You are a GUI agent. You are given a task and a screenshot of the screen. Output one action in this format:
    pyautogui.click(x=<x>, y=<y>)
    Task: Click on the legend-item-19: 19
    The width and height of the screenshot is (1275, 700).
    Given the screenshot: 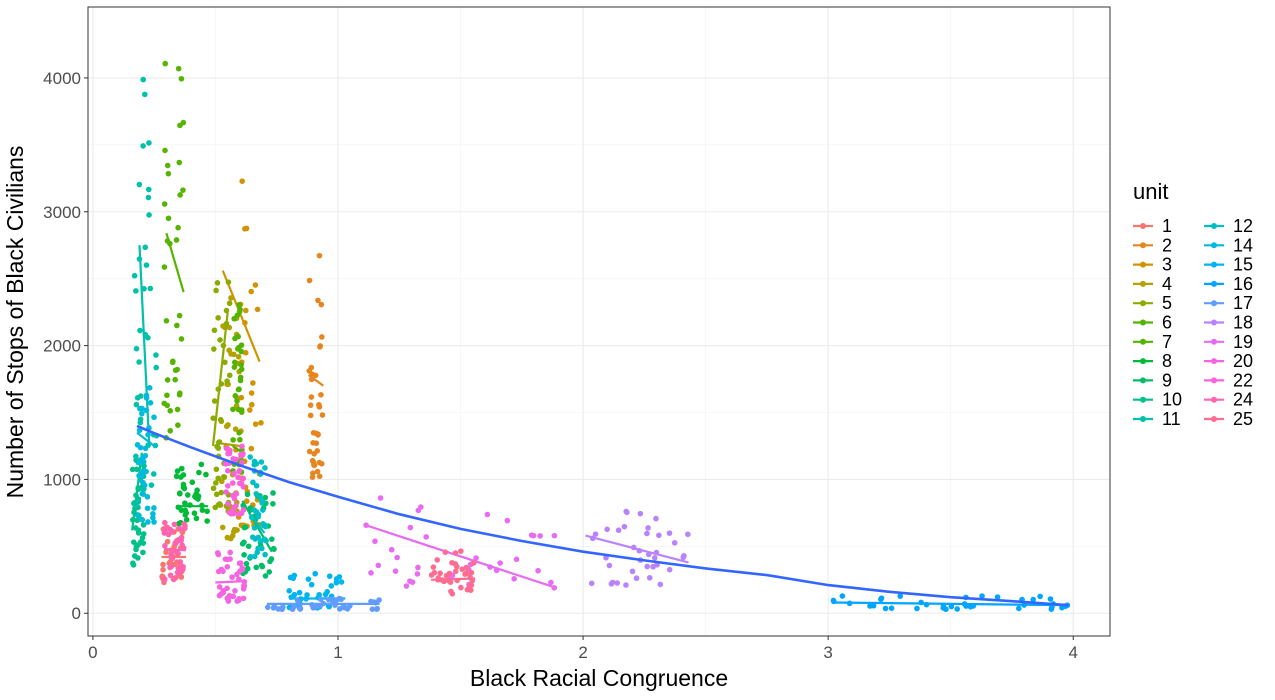 What is the action you would take?
    pyautogui.click(x=1228, y=342)
    